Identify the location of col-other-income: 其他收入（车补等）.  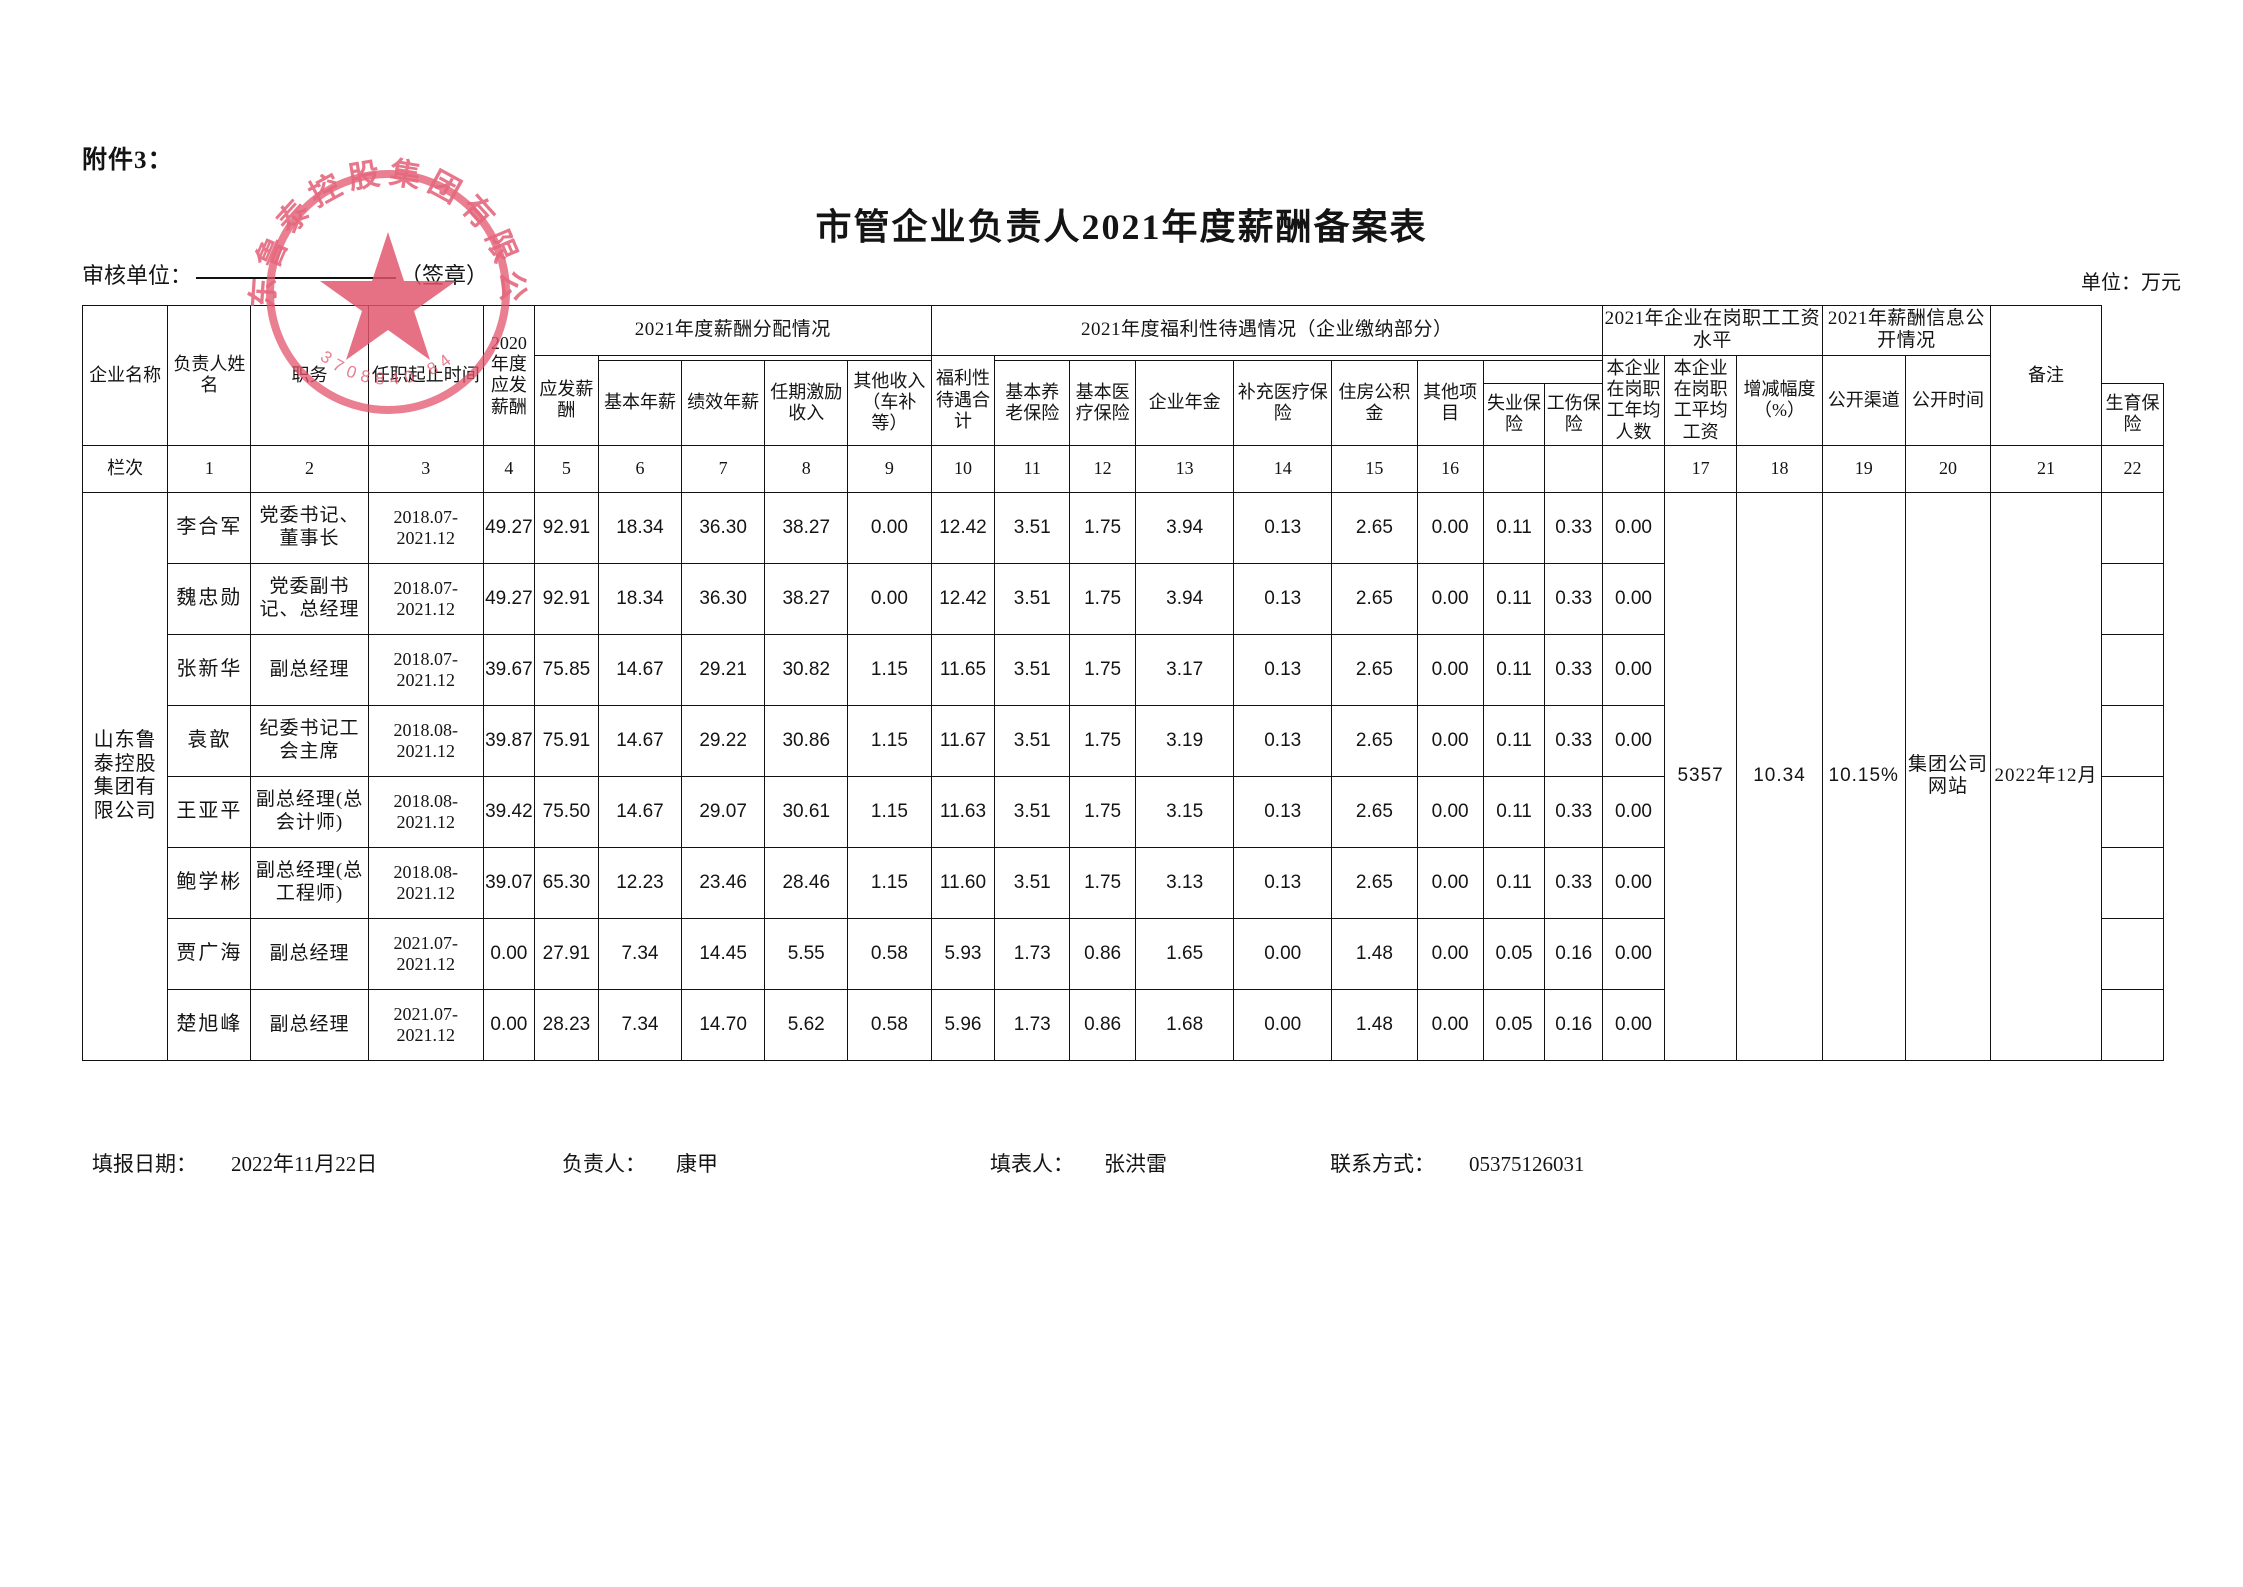
(889, 402).